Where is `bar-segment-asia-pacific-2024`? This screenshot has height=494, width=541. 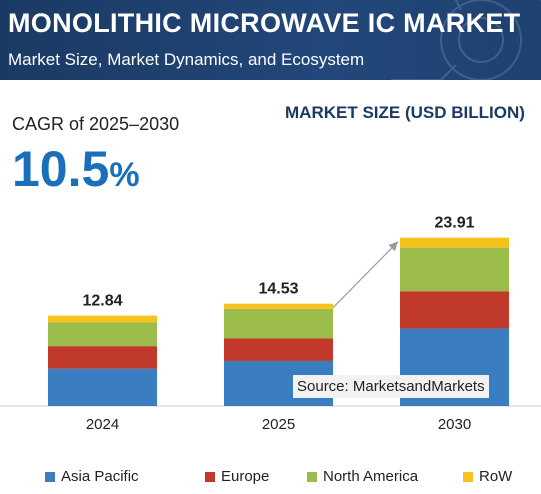
bar-segment-asia-pacific-2024 is located at coordinates (102, 387).